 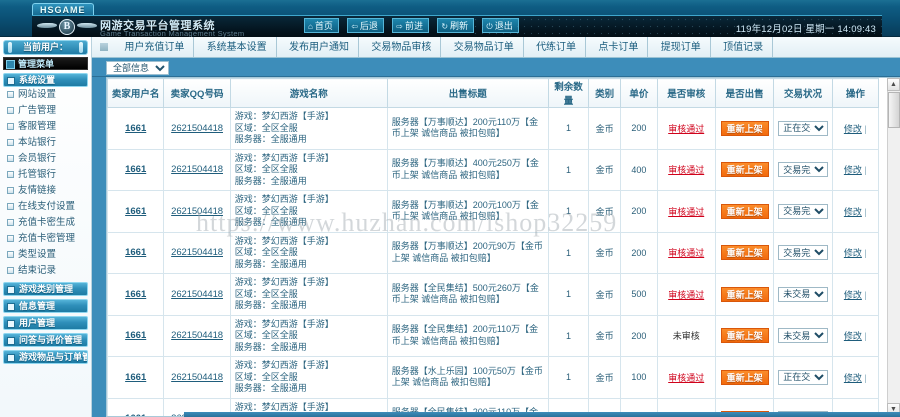 I want to click on cell-actions: 修改 |, so click(x=855, y=377).